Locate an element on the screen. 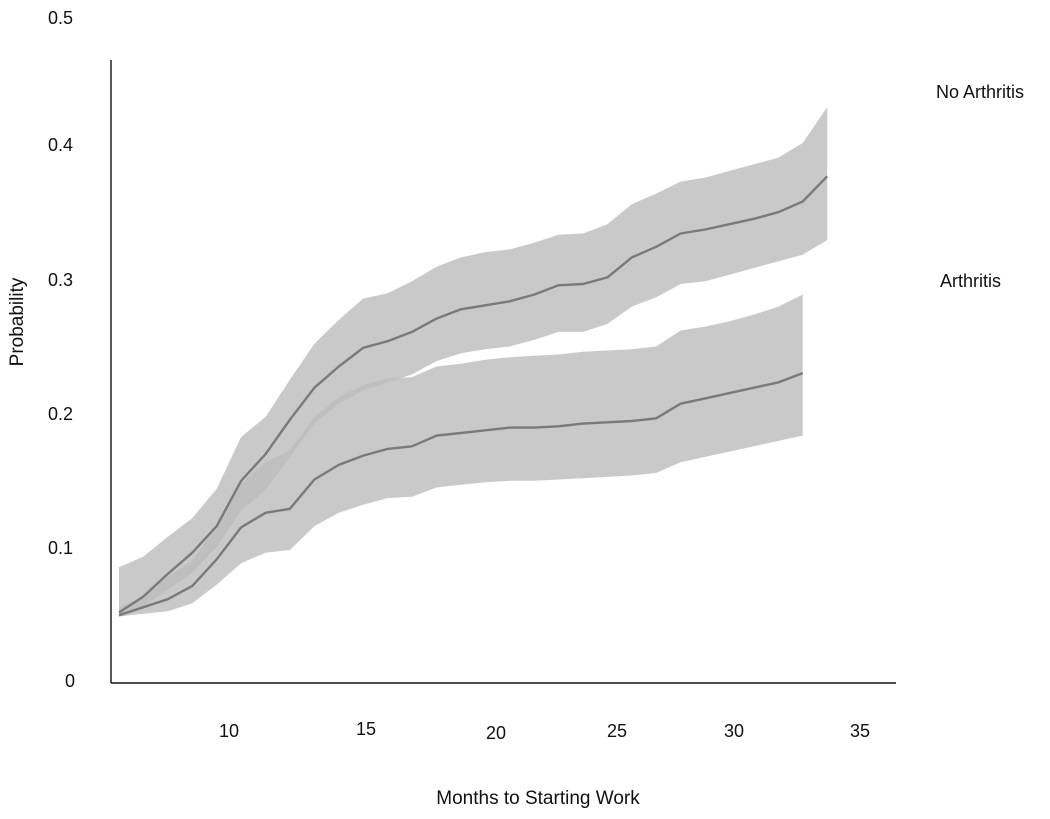  x-tick-label-30: 30 is located at coordinates (734, 731).